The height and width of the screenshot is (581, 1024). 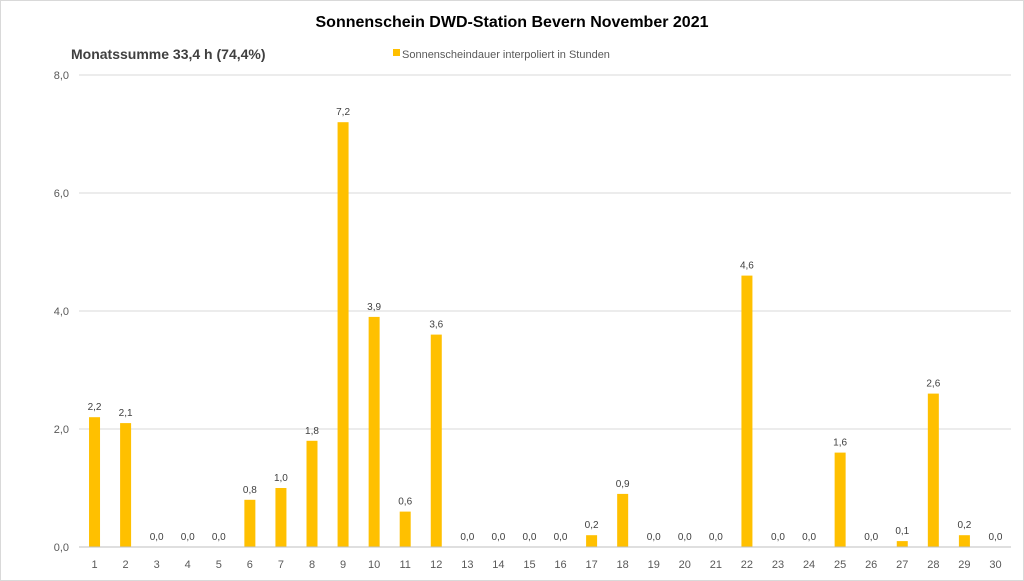 I want to click on data-label: 4,6, so click(x=747, y=266).